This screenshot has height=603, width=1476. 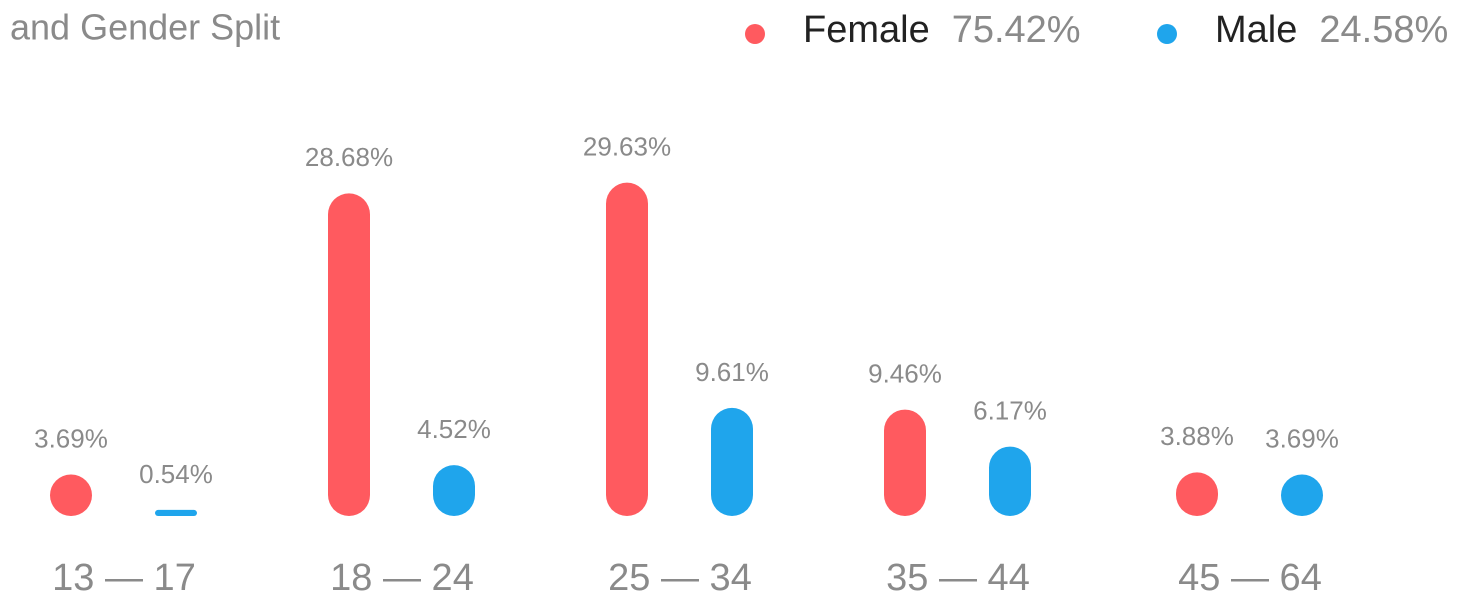 What do you see at coordinates (1016, 30) in the screenshot?
I see `legend-total: 75.42%` at bounding box center [1016, 30].